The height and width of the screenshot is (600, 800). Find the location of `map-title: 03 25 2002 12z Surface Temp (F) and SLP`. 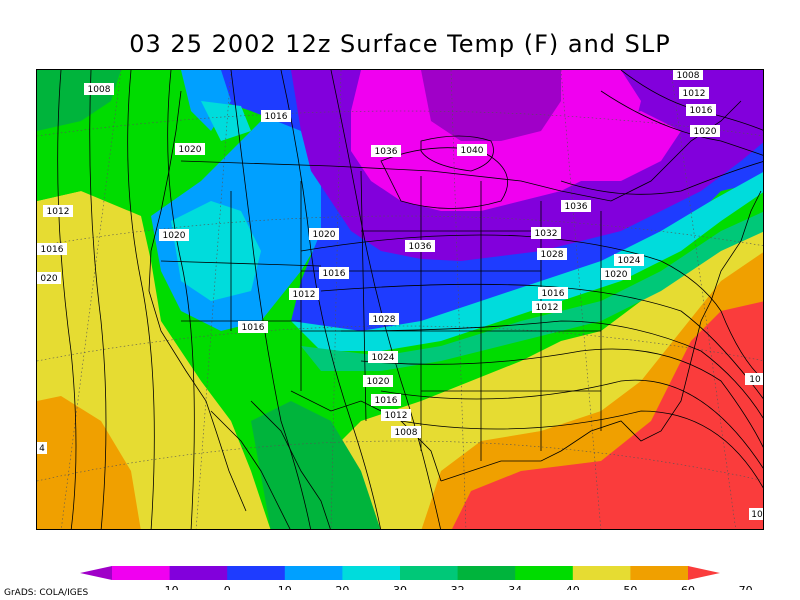

map-title: 03 25 2002 12z Surface Temp (F) and SLP is located at coordinates (400, 44).